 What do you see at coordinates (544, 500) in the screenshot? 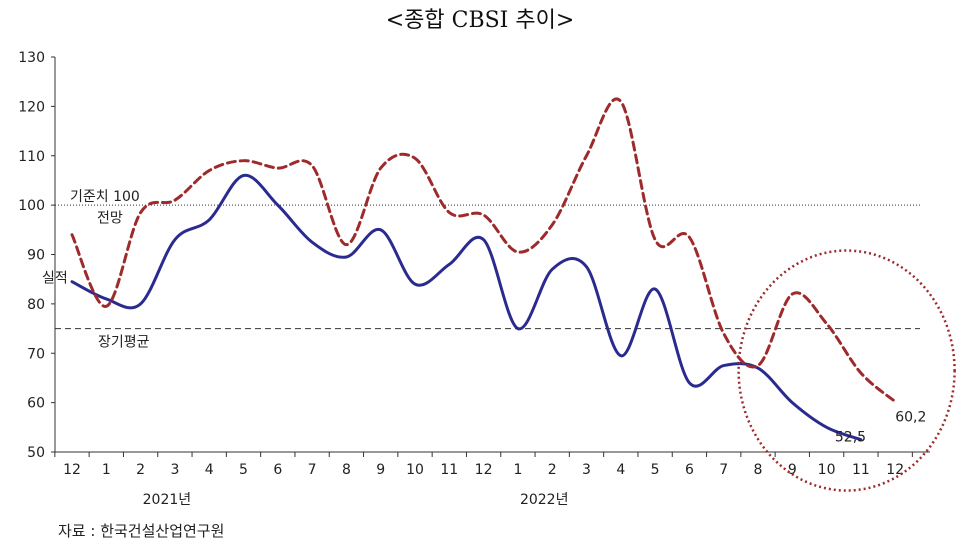
I see `year-label: 2022년` at bounding box center [544, 500].